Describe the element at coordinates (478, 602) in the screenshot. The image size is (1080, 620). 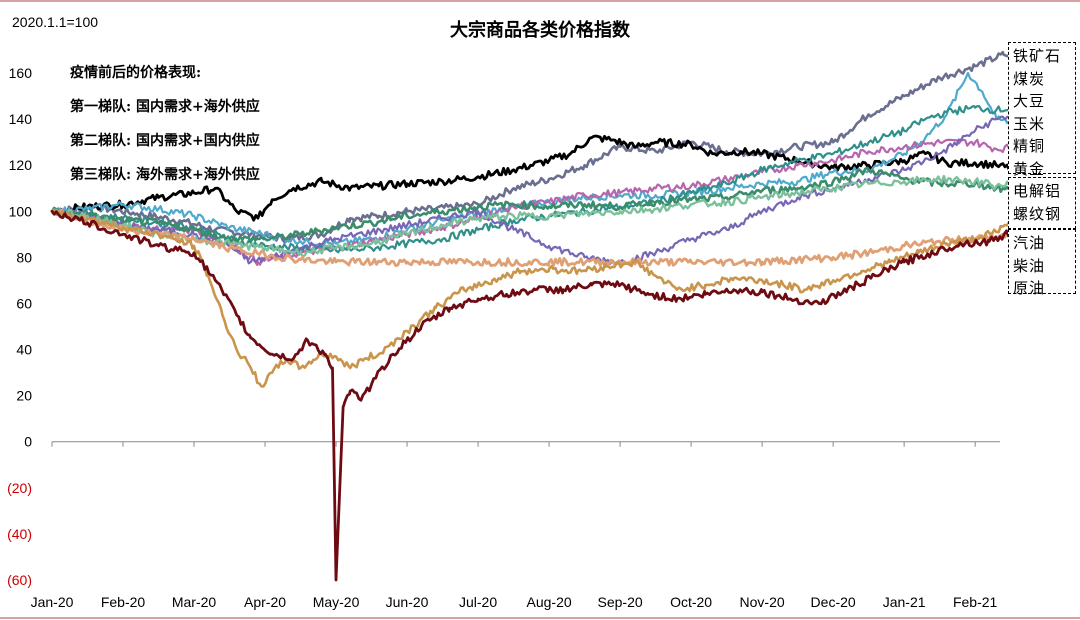
I see `x-tick-label: Jul-20` at that location.